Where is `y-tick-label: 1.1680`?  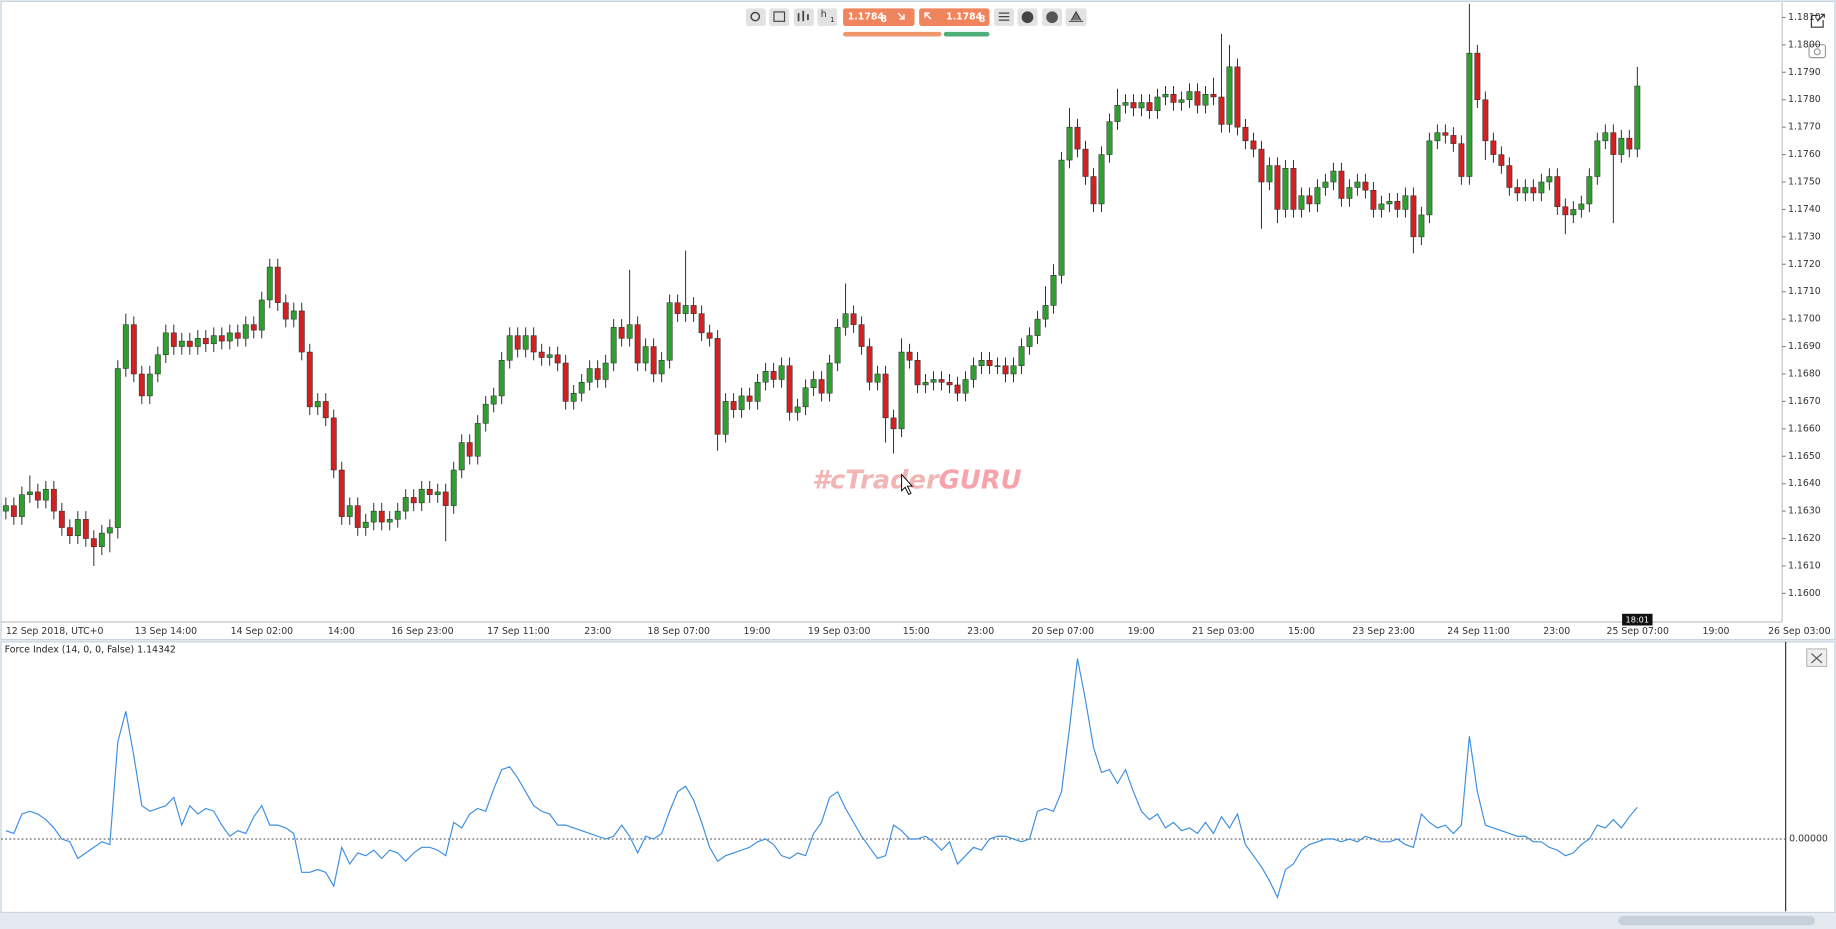
y-tick-label: 1.1680 is located at coordinates (1804, 373).